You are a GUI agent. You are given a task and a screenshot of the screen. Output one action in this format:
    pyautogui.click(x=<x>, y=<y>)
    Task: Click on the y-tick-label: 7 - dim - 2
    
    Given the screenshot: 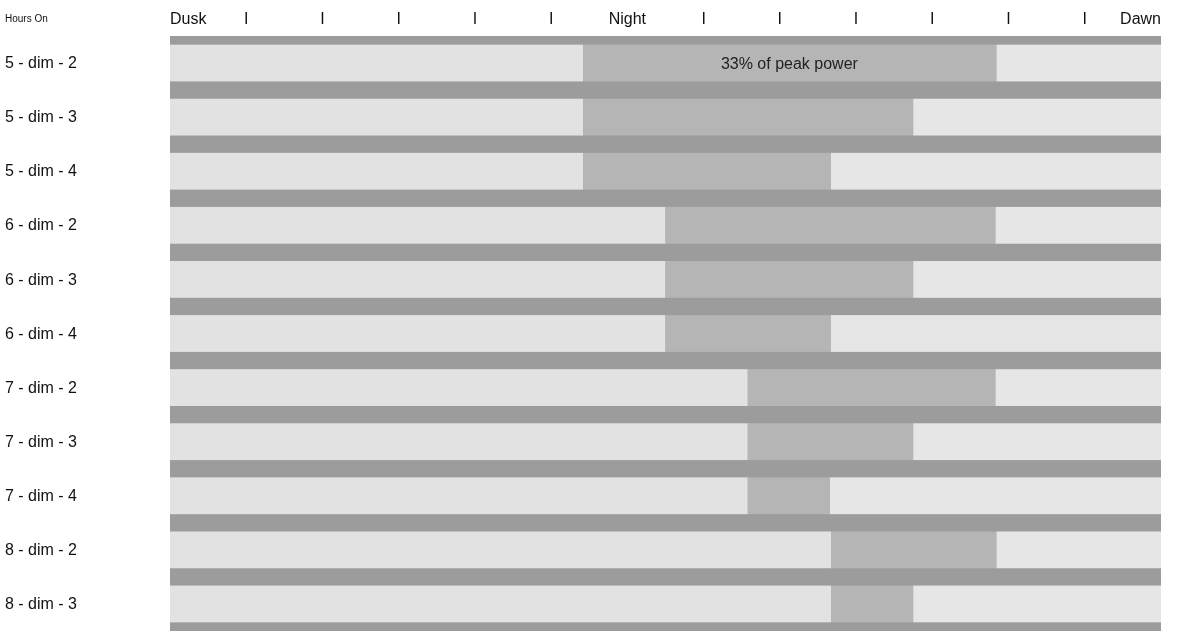 What is the action you would take?
    pyautogui.click(x=41, y=387)
    